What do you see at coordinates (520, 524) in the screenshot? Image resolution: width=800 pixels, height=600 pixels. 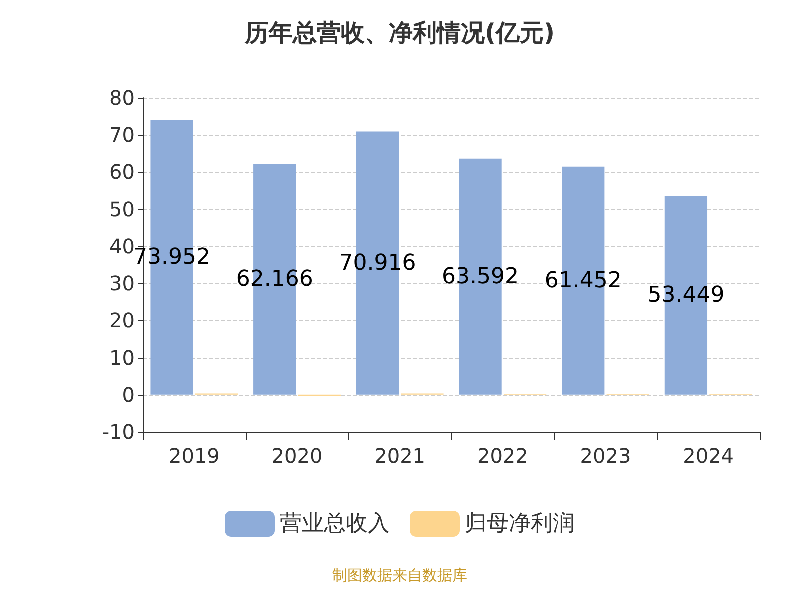 I see `legend-label: 归母净利润` at bounding box center [520, 524].